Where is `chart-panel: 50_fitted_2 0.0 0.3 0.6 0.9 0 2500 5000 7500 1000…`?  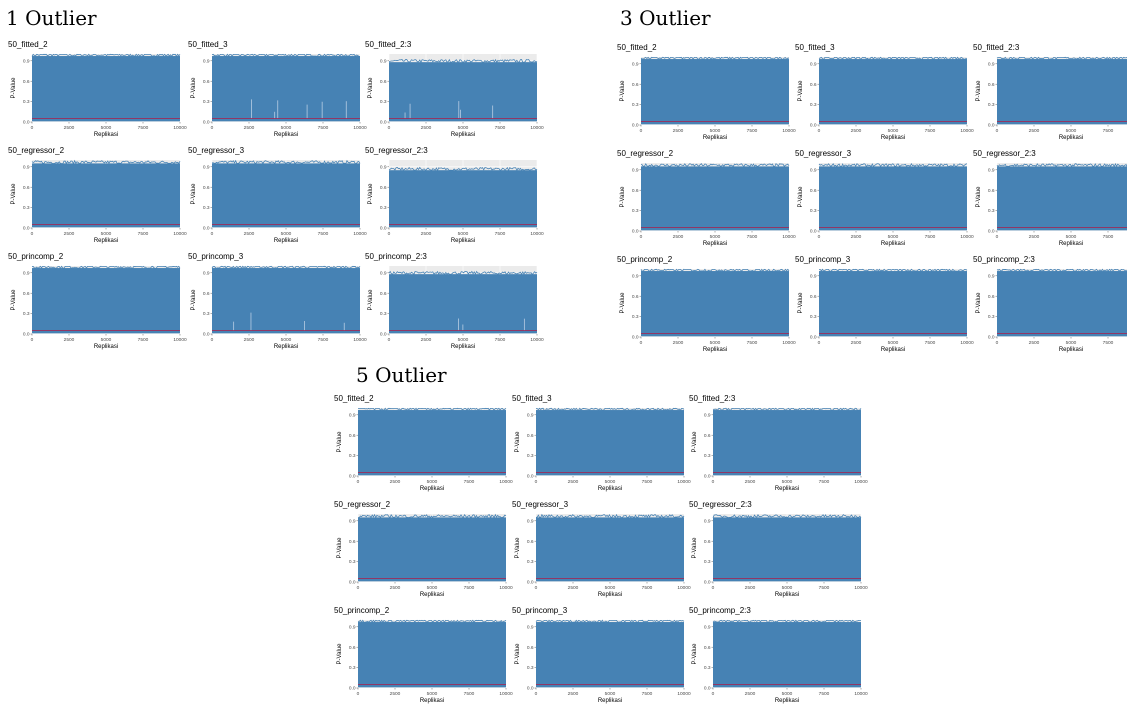 chart-panel: 50_fitted_2 0.0 0.3 0.6 0.9 0 2500 5000 7500 1000… is located at coordinates (423, 445).